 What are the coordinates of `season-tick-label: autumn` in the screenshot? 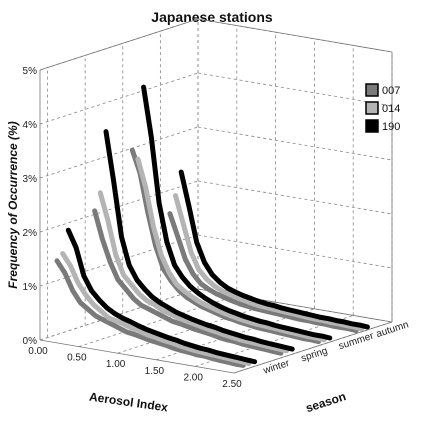 It's located at (392, 329).